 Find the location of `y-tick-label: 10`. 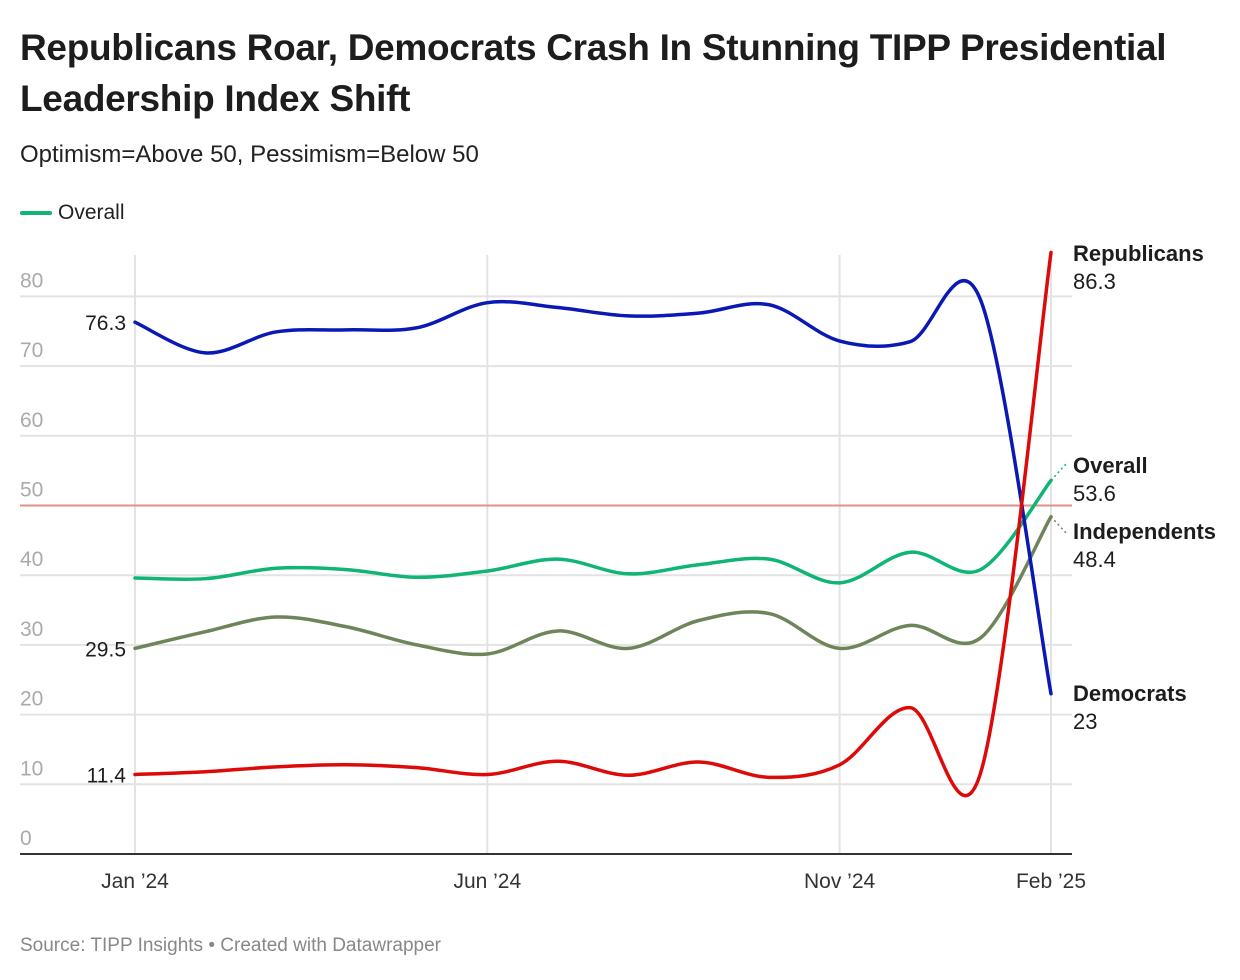

y-tick-label: 10 is located at coordinates (31, 768).